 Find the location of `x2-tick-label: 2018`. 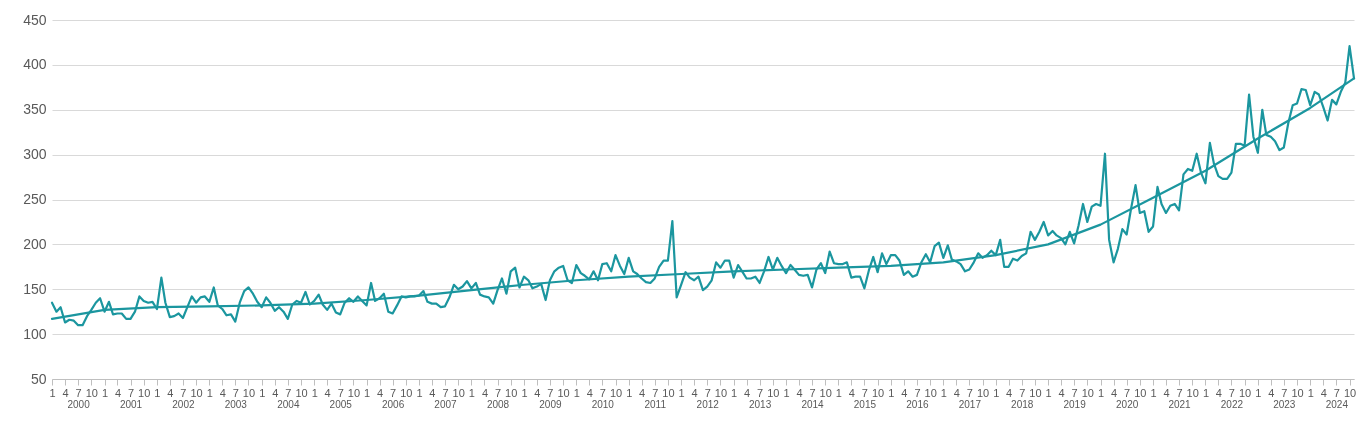

x2-tick-label: 2018 is located at coordinates (1022, 404).